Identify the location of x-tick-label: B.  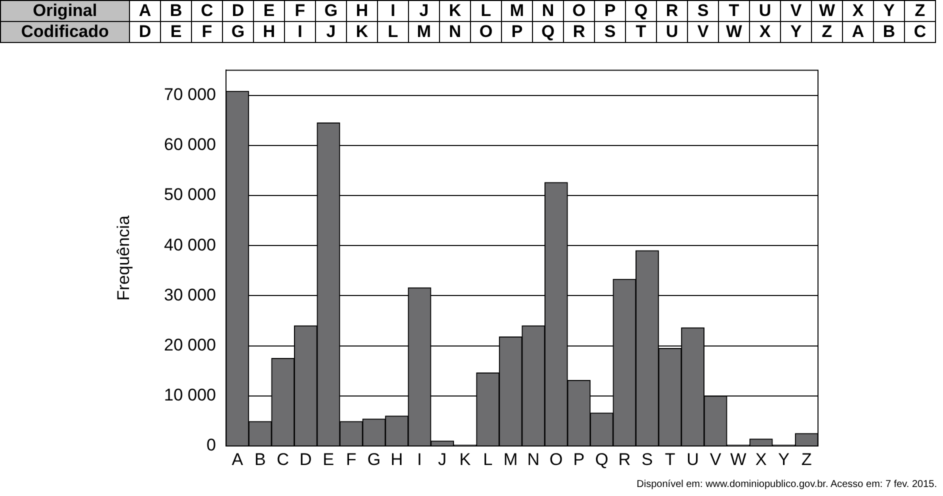
(260, 459).